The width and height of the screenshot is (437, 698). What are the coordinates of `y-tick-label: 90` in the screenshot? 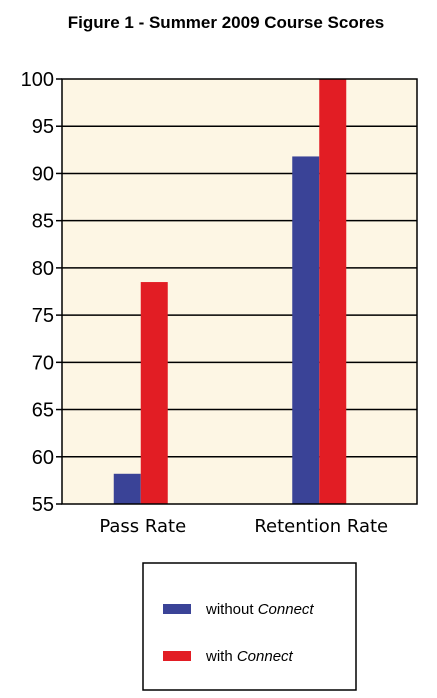 It's located at (43, 174).